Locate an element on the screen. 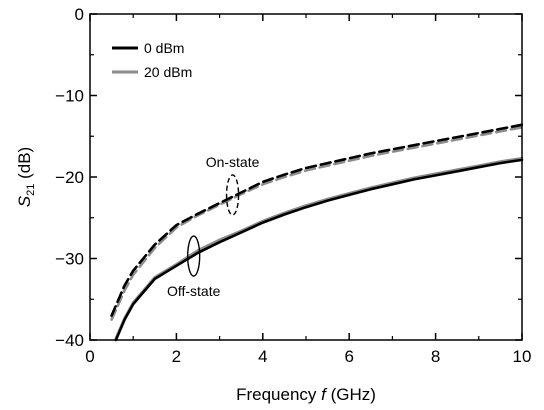 Image resolution: width=544 pixels, height=410 pixels. y-tick-label: −40 is located at coordinates (69, 340).